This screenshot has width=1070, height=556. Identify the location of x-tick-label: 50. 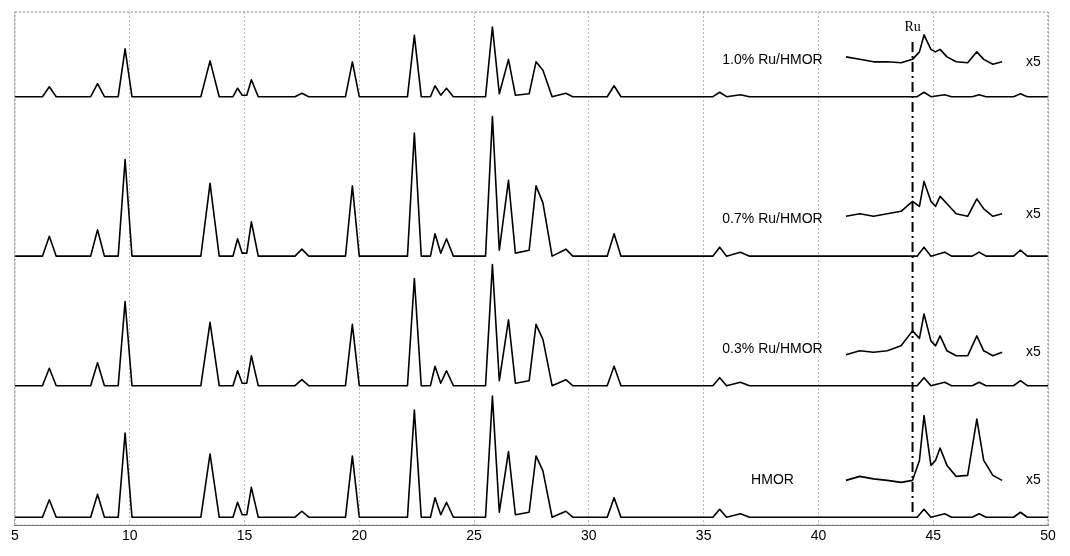
(1048, 535).